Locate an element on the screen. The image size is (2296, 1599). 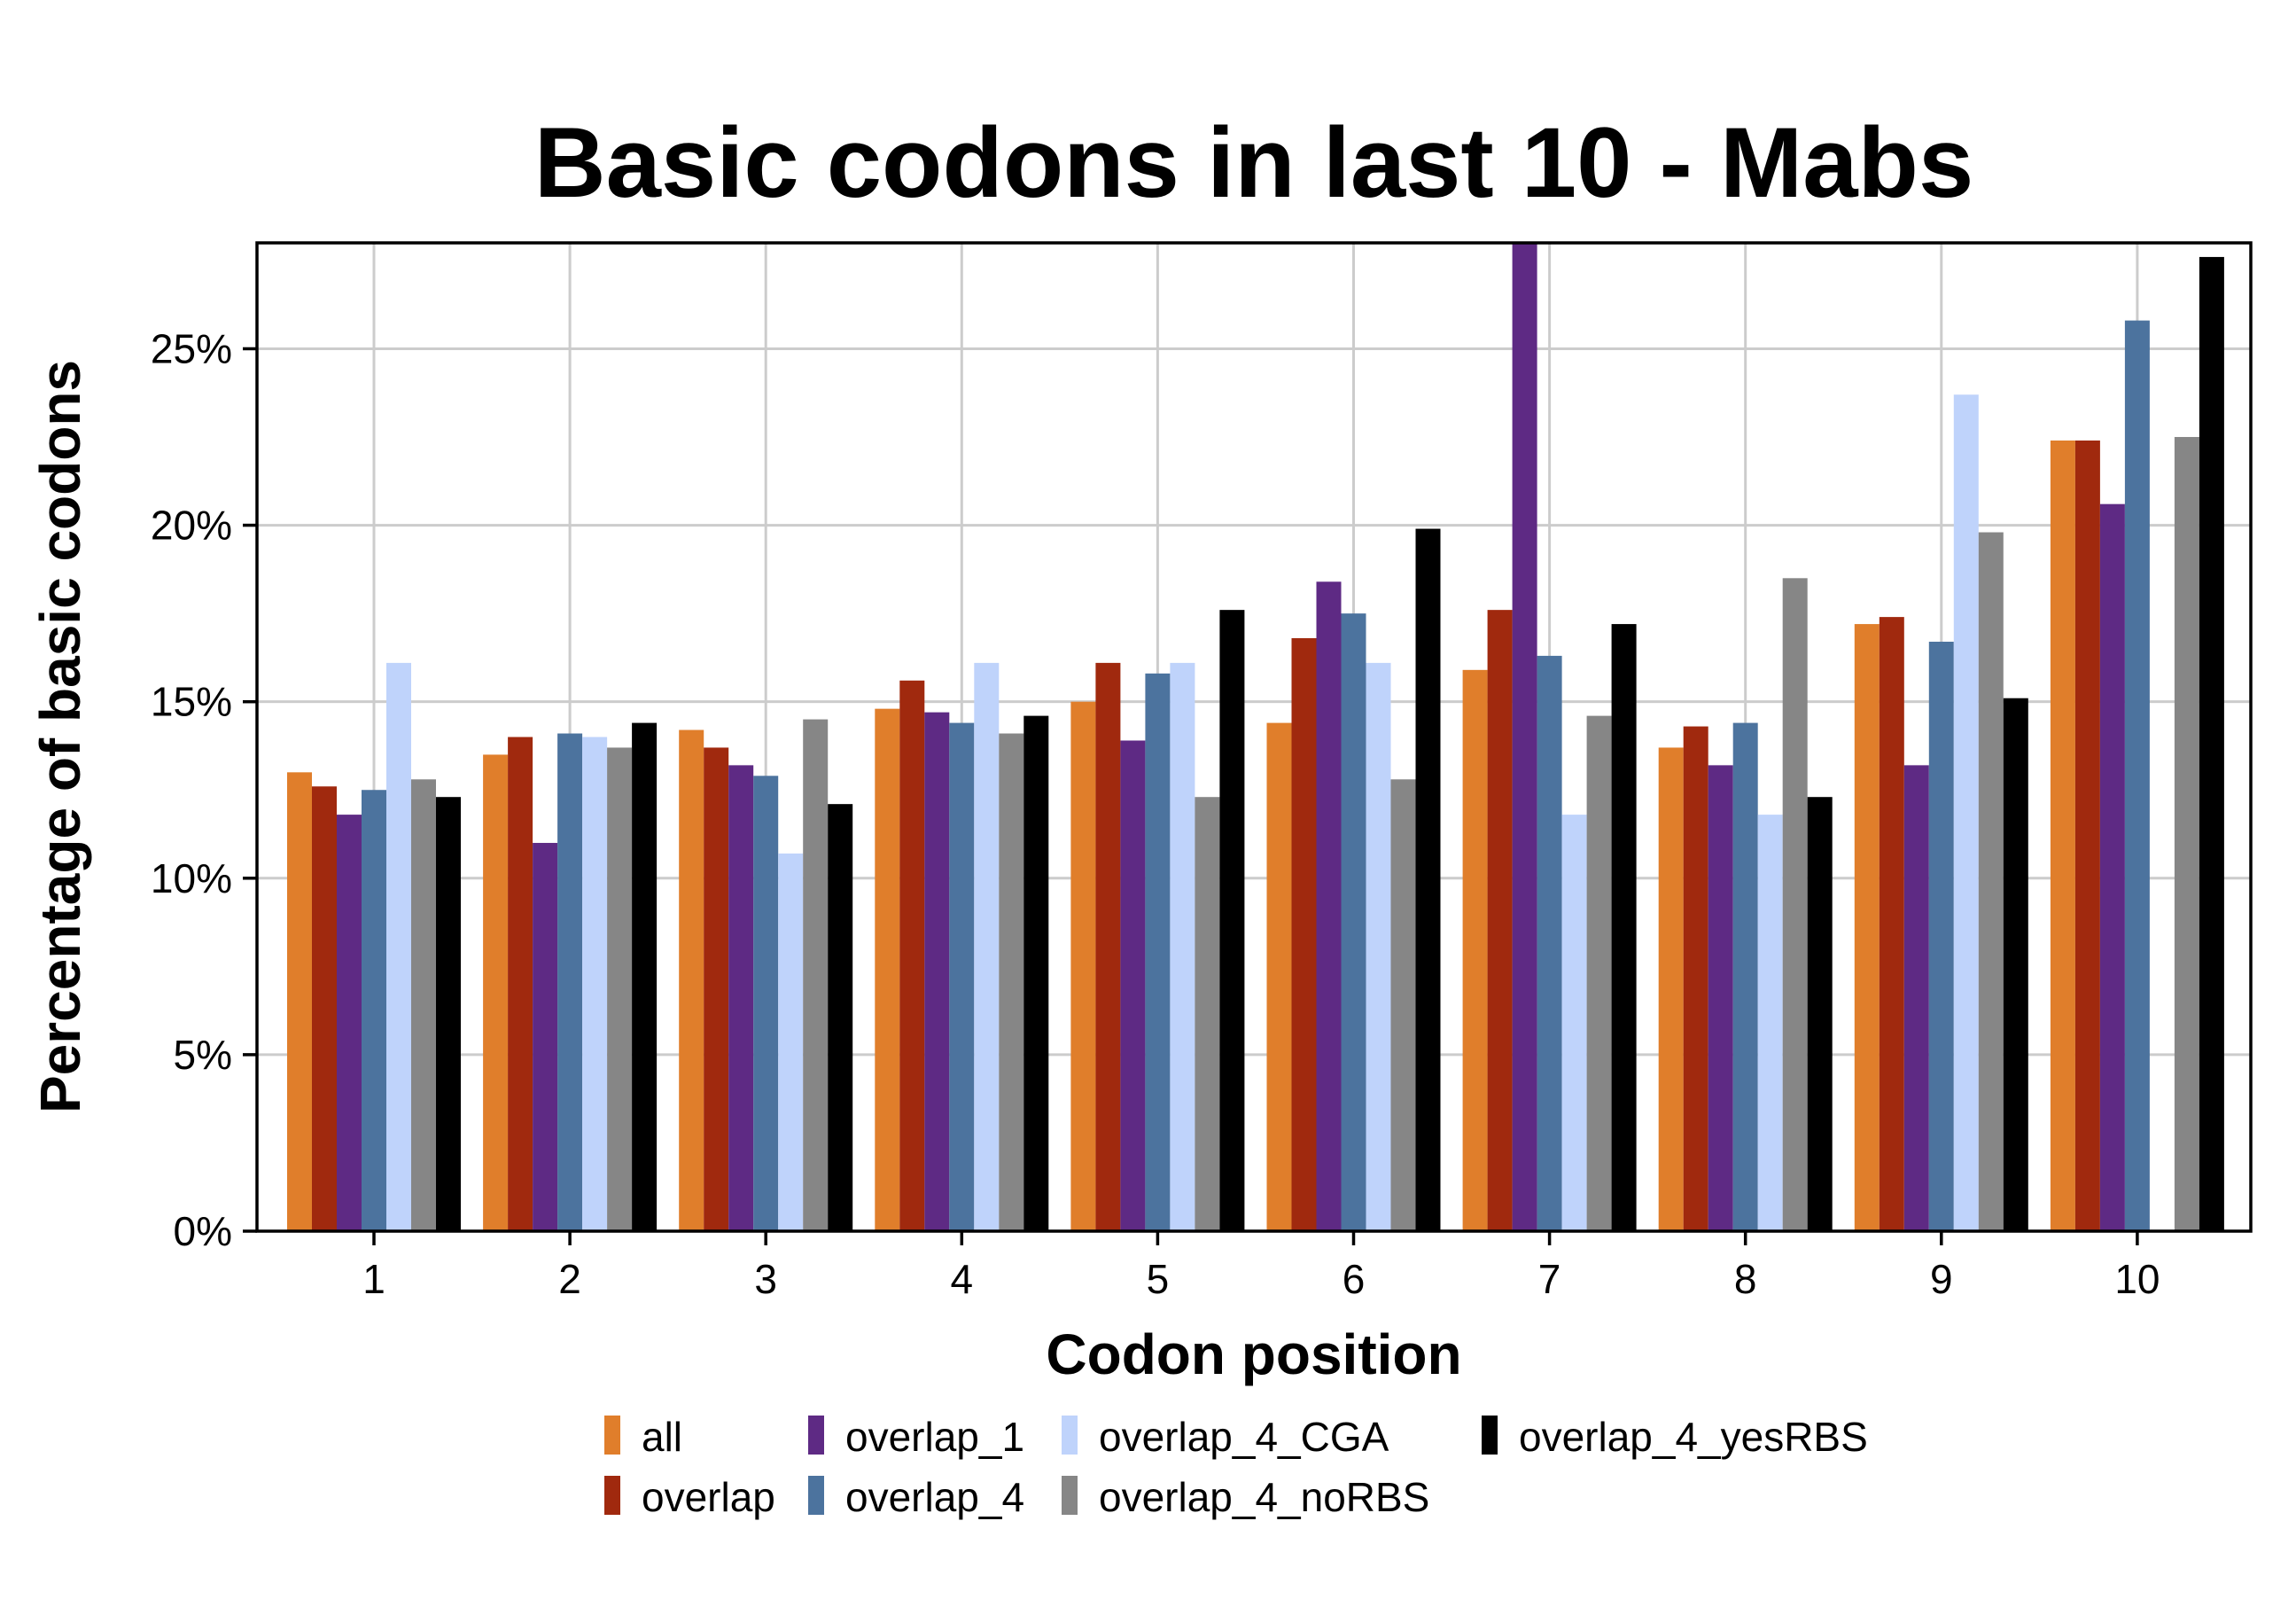
x-tick-label: 10 is located at coordinates (2137, 1279).